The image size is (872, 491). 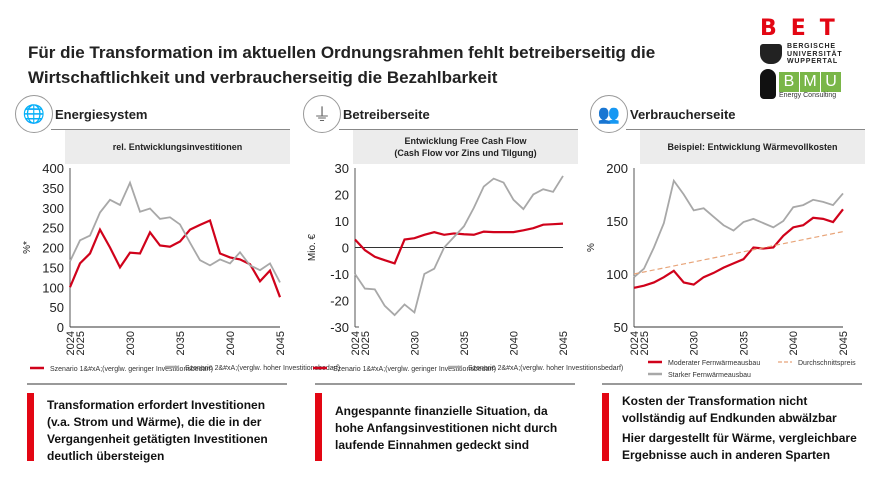 I want to click on panel-heading: Verbraucherseite, so click(x=683, y=114).